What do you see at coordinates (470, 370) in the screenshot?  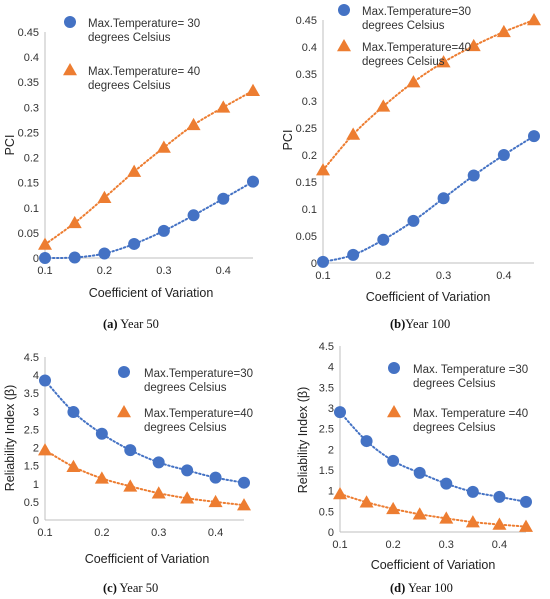 I see `legend-label: Max. Temperature =30` at bounding box center [470, 370].